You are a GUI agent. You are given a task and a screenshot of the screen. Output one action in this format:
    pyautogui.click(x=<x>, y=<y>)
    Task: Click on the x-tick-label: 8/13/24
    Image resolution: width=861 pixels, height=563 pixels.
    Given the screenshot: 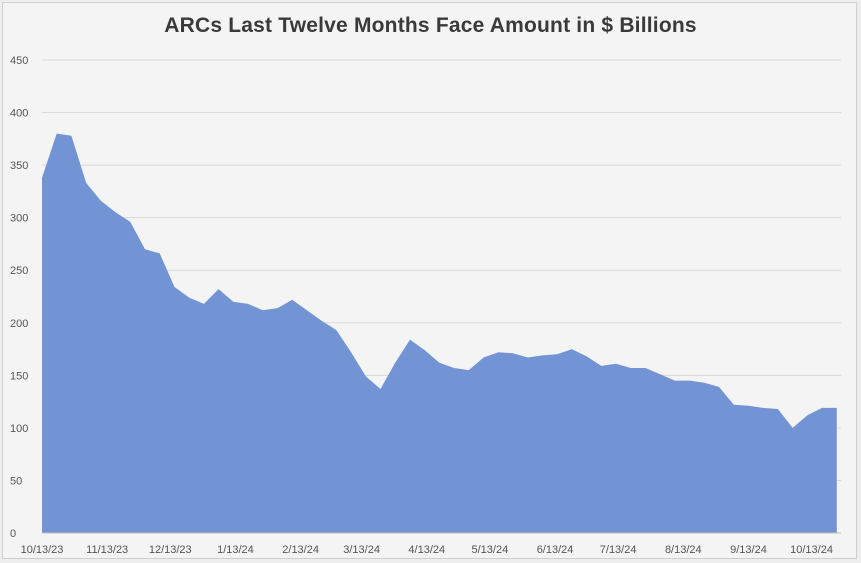 What is the action you would take?
    pyautogui.click(x=683, y=550)
    